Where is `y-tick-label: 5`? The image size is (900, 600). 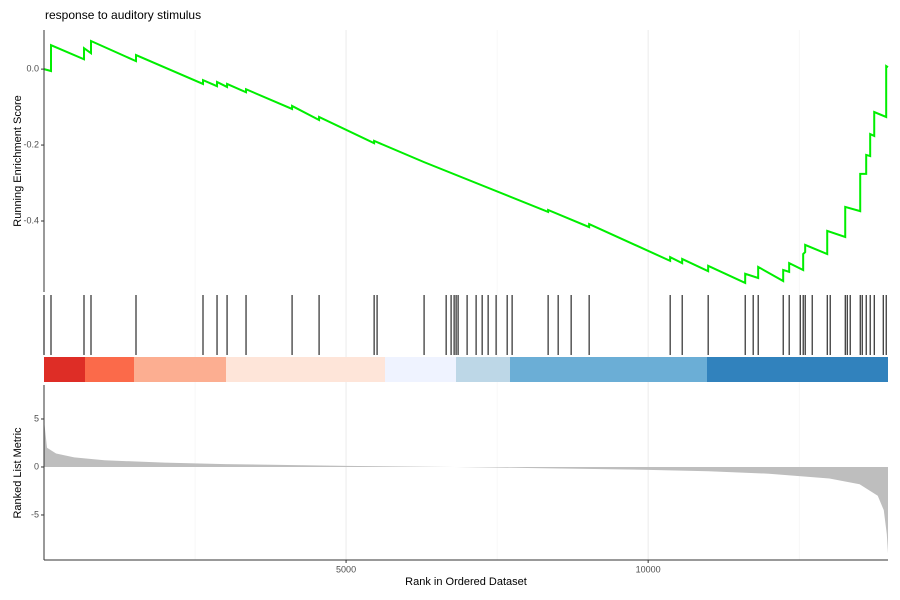 y-tick-label: 5 is located at coordinates (36, 418).